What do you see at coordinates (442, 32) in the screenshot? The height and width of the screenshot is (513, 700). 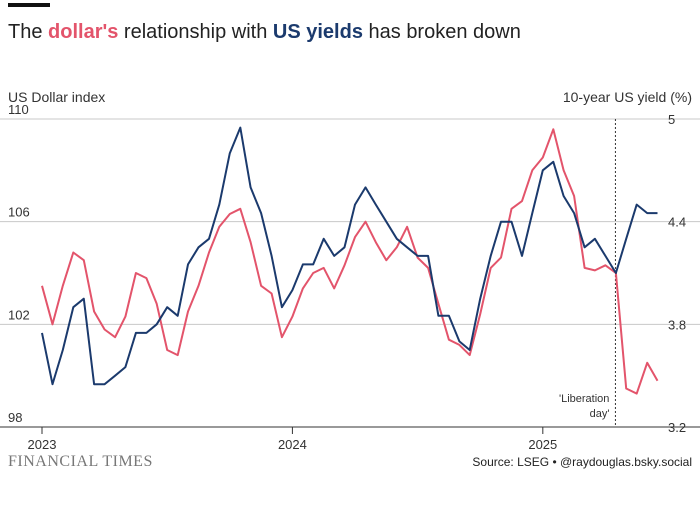 I see `title-segment: has broken down` at bounding box center [442, 32].